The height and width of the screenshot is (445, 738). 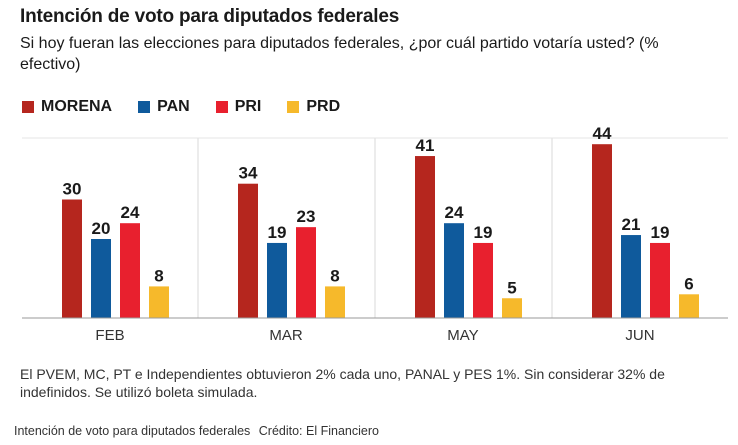 What do you see at coordinates (483, 232) in the screenshot?
I see `data-label-pri-may: 19` at bounding box center [483, 232].